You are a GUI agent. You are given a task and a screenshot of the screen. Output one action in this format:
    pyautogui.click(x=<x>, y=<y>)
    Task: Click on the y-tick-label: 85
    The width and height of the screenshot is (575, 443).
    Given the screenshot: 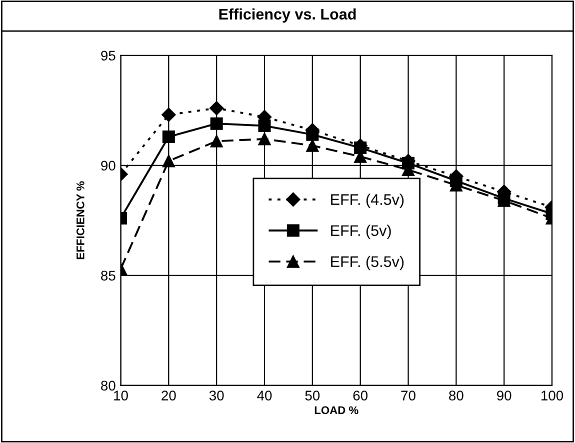 What is the action you would take?
    pyautogui.click(x=108, y=275)
    